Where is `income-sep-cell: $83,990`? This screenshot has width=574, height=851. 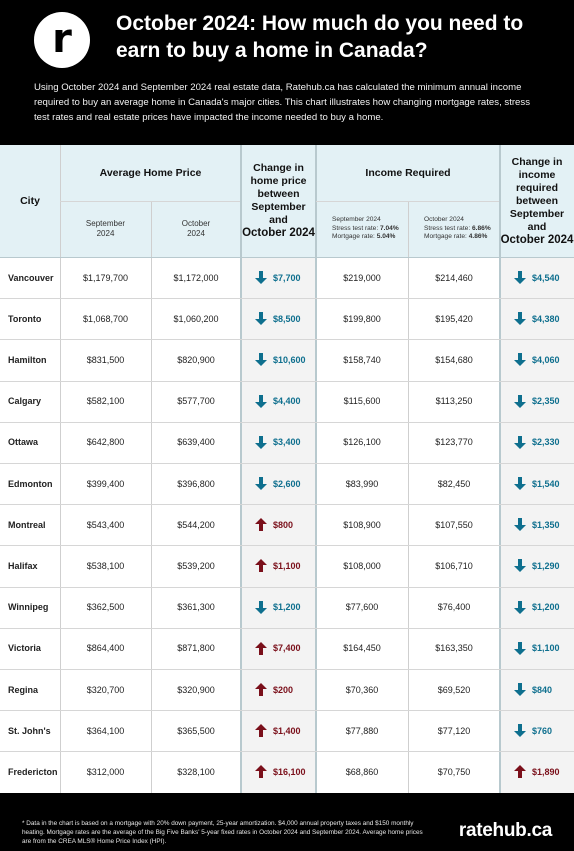
income-sep-cell: $83,990 is located at coordinates (362, 483).